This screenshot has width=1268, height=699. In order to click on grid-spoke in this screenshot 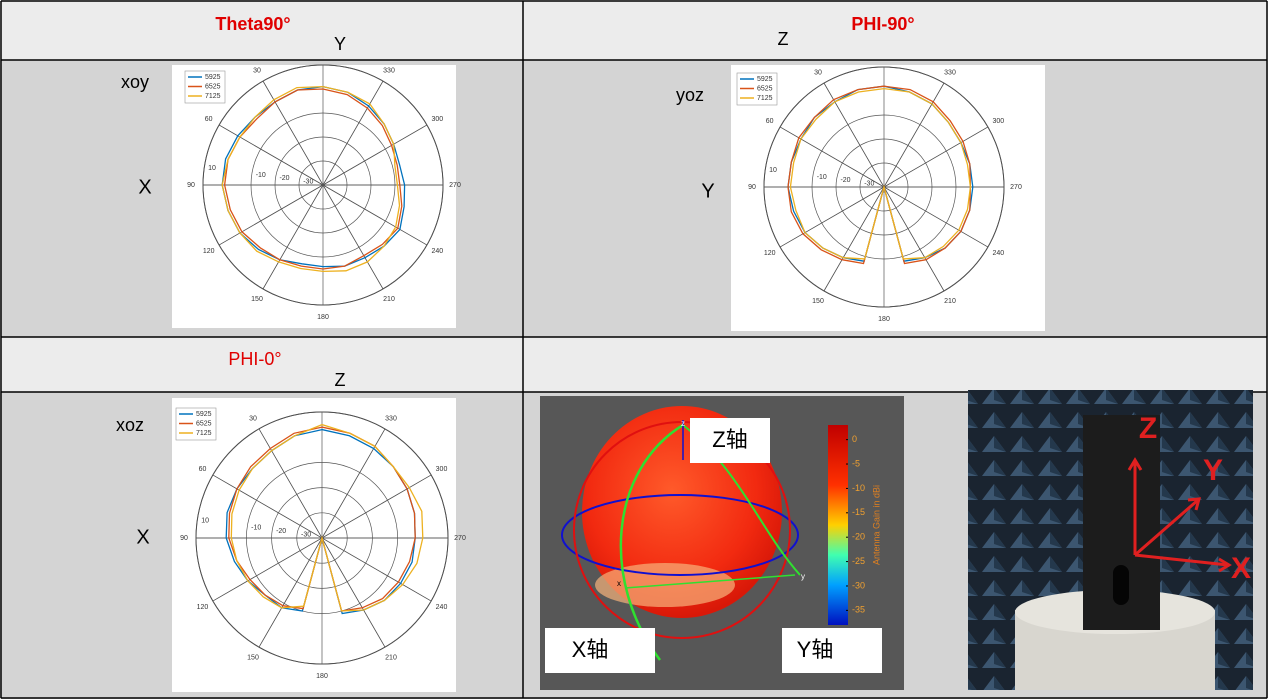, I will do `click(323, 185)`.